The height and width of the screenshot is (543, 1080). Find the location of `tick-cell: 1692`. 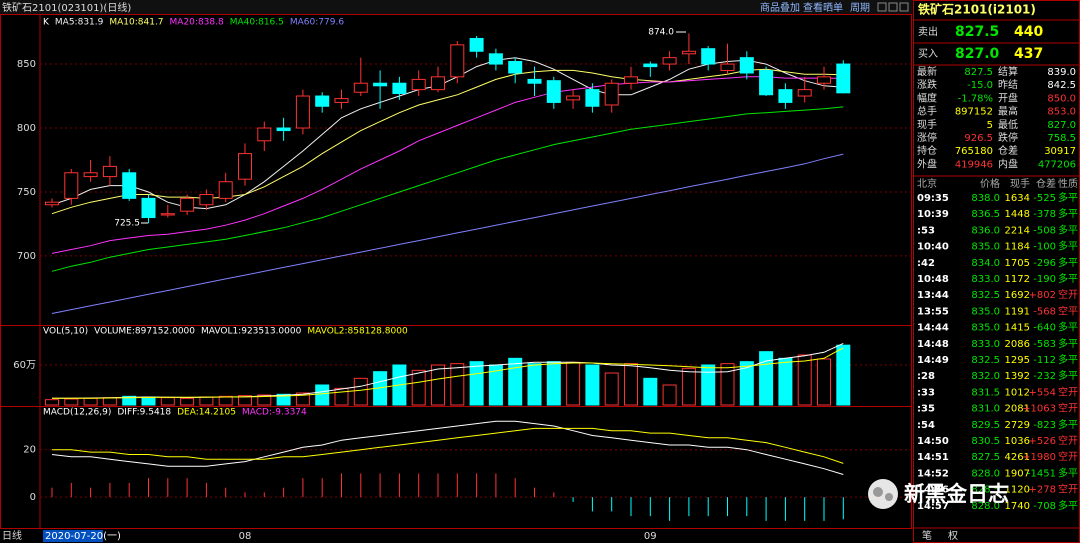

tick-cell: 1692 is located at coordinates (1017, 295).